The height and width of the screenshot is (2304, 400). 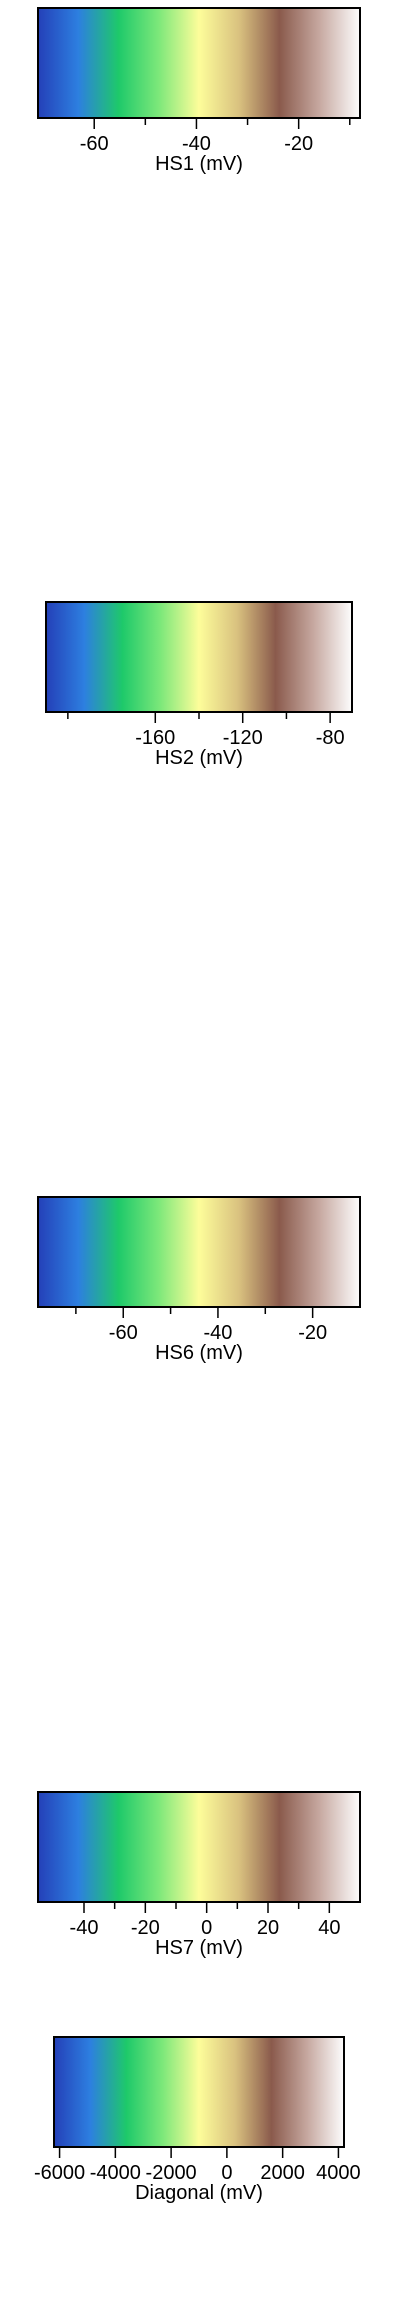 I want to click on tick-label: 20, so click(x=268, y=1928).